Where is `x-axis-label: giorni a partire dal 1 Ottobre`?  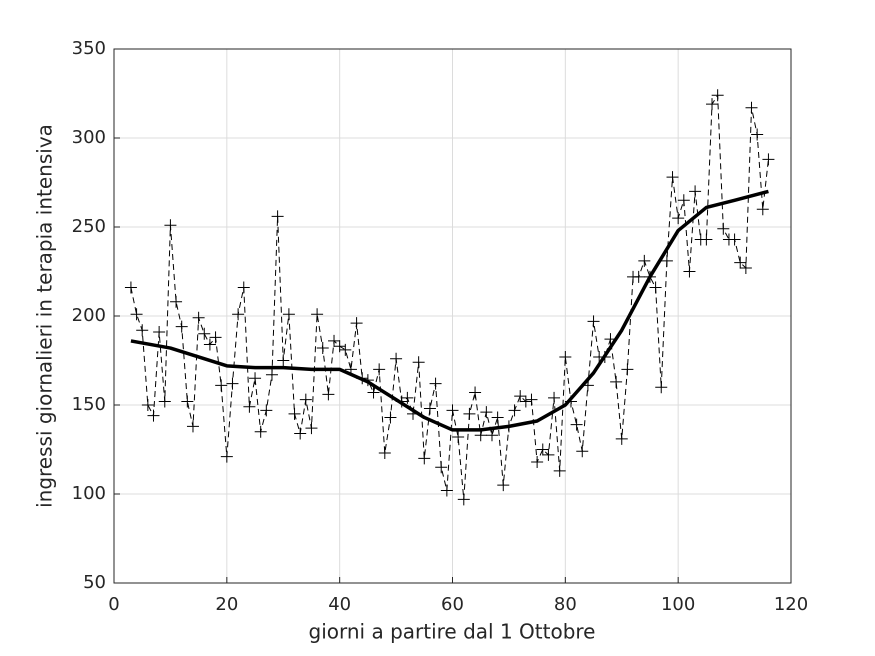 x-axis-label: giorni a partire dal 1 Ottobre is located at coordinates (452, 632).